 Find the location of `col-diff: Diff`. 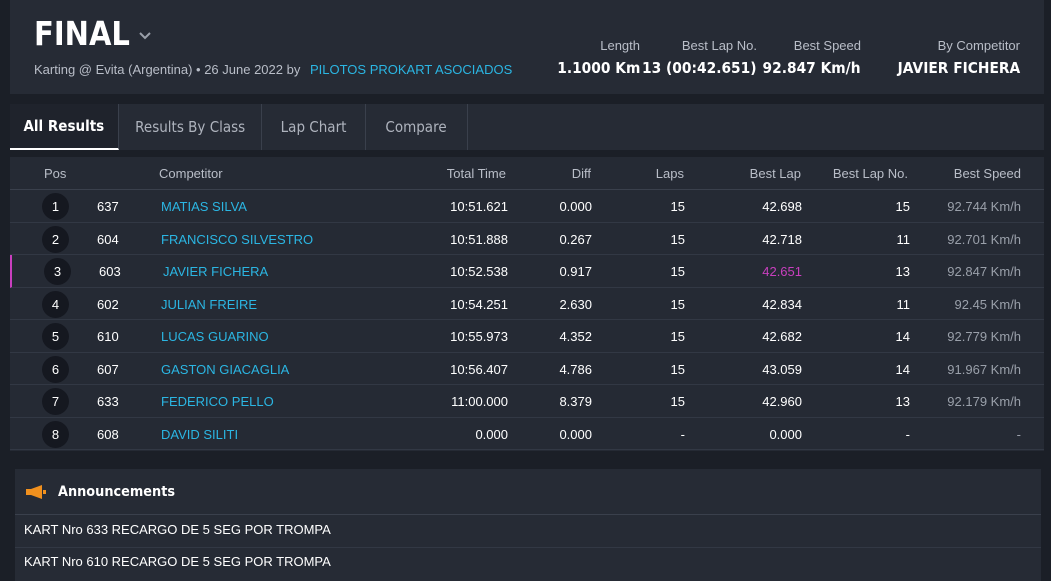

col-diff: Diff is located at coordinates (581, 173).